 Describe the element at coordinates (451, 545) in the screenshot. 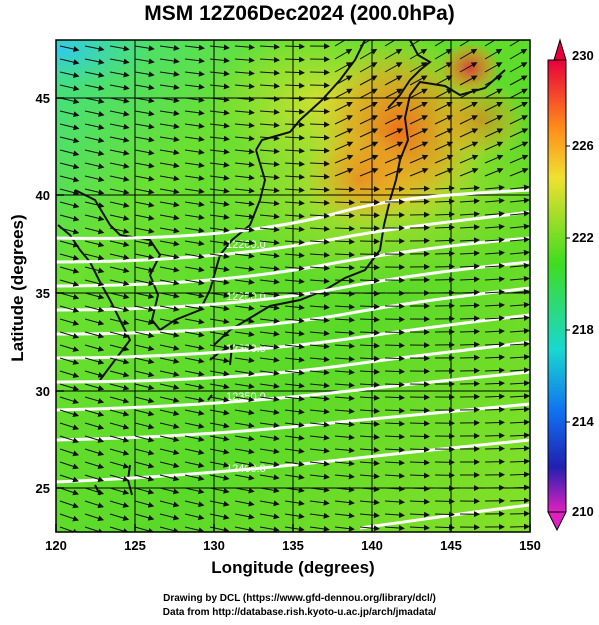

I see `x-tick-label: 145` at that location.